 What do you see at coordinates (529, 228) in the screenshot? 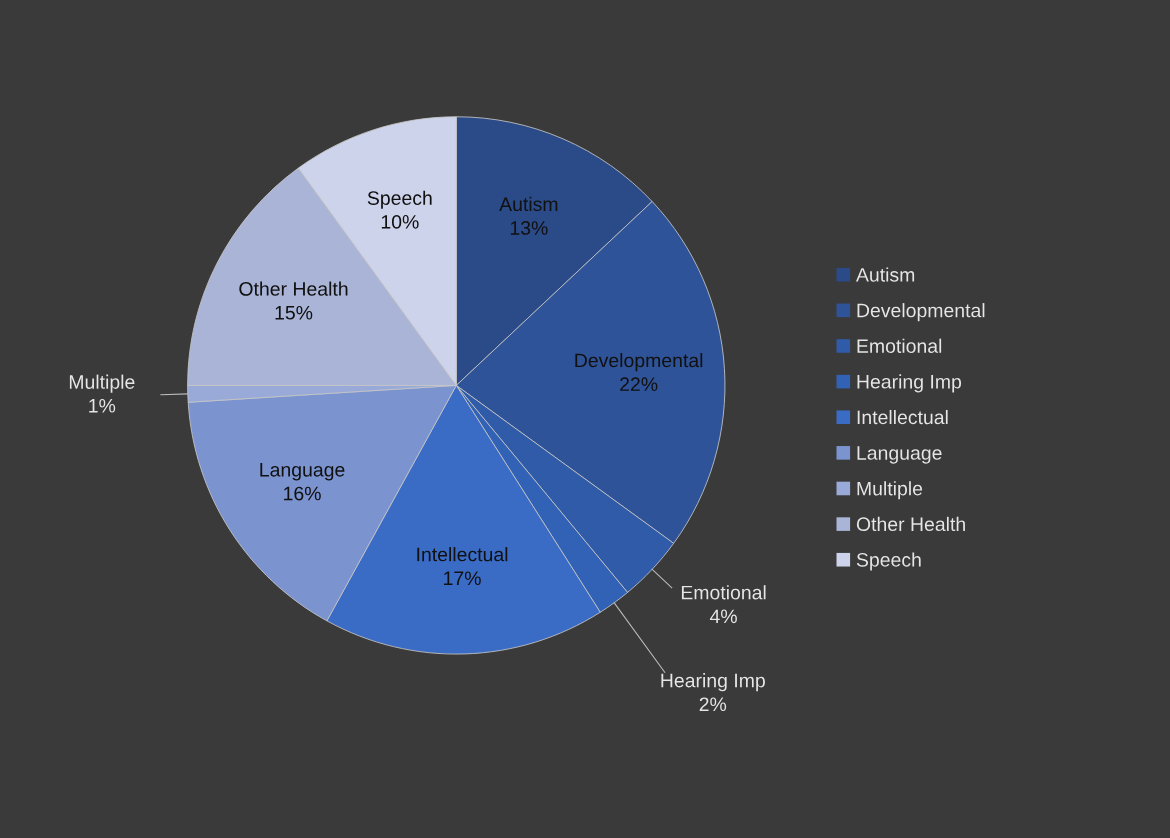
I see `data-label: 13%` at bounding box center [529, 228].